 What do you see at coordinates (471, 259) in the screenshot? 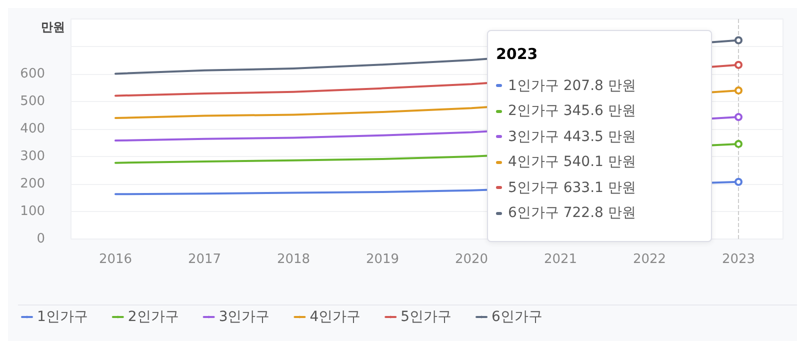
I see `x-tick-label: 2020` at bounding box center [471, 259].